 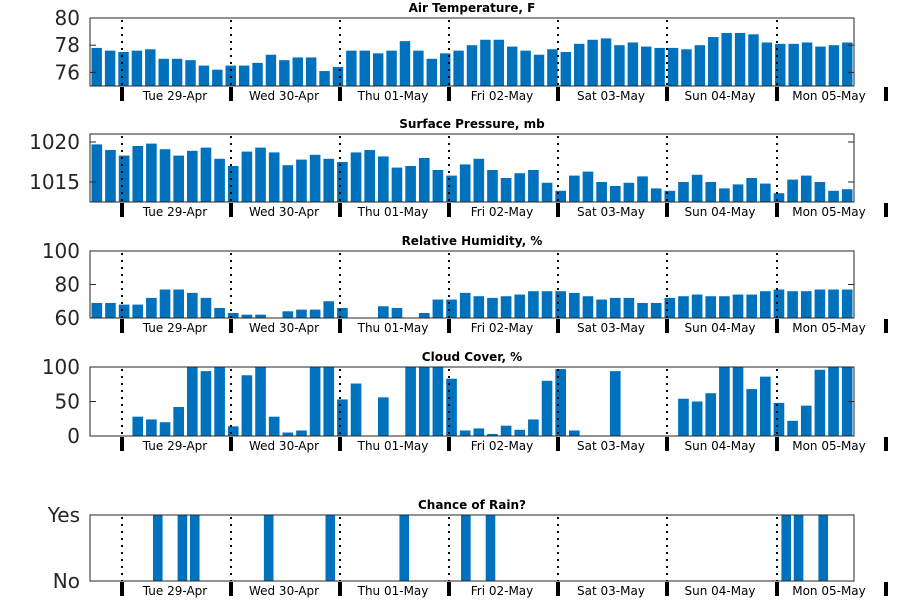 I want to click on chance-of-rain-title: Chance of Rain?, so click(x=472, y=505).